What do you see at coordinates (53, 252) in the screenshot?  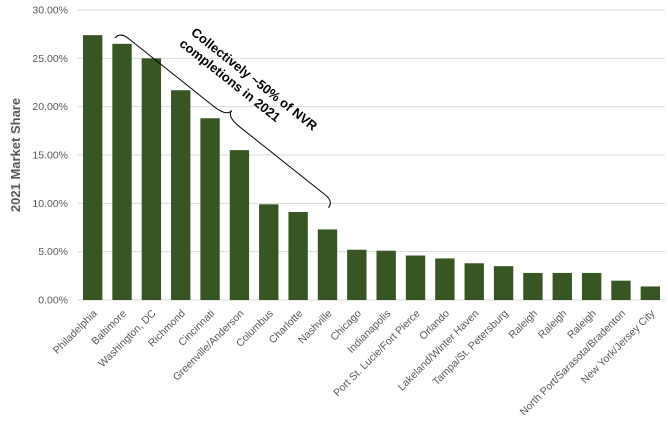 I see `y-tick-label: 5.00%` at bounding box center [53, 252].